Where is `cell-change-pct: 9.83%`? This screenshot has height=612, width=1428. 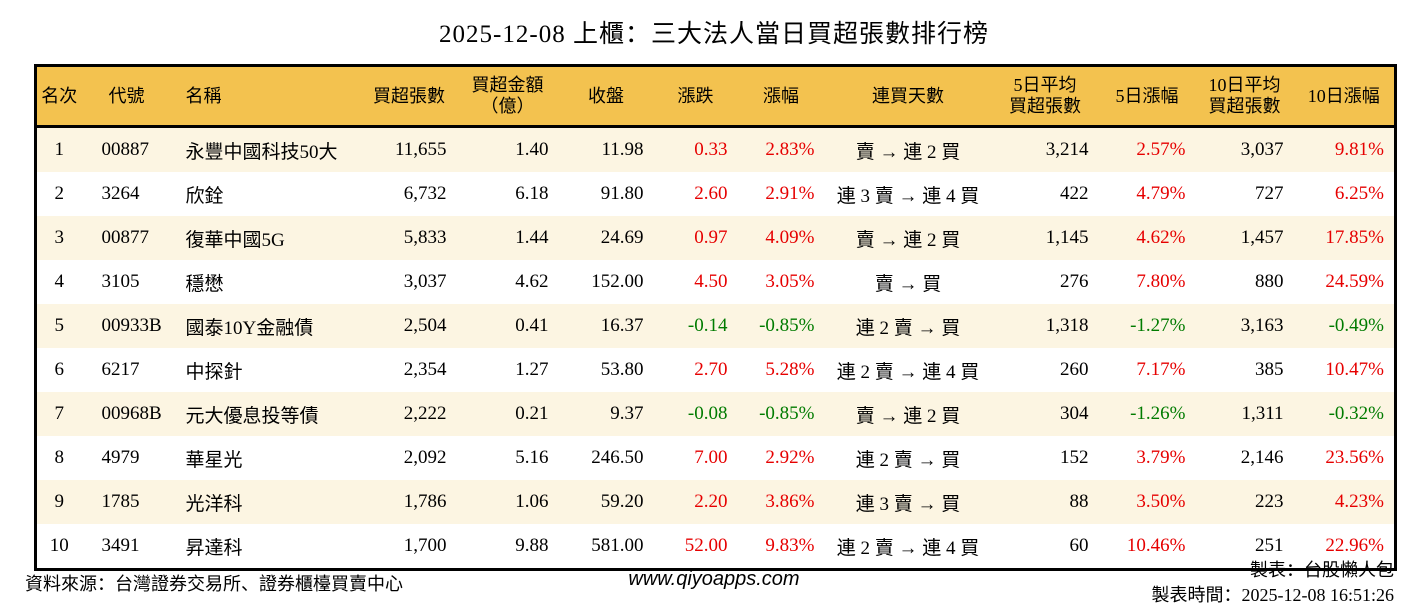
cell-change-pct: 9.83% is located at coordinates (790, 545).